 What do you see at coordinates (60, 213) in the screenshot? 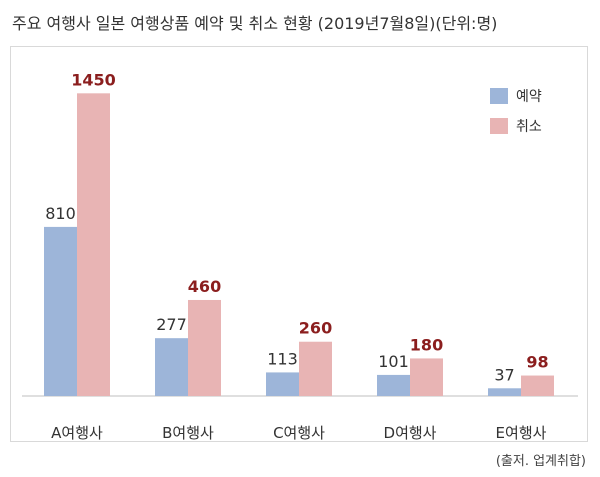
I see `data-label-reservation-1: 810` at bounding box center [60, 213].